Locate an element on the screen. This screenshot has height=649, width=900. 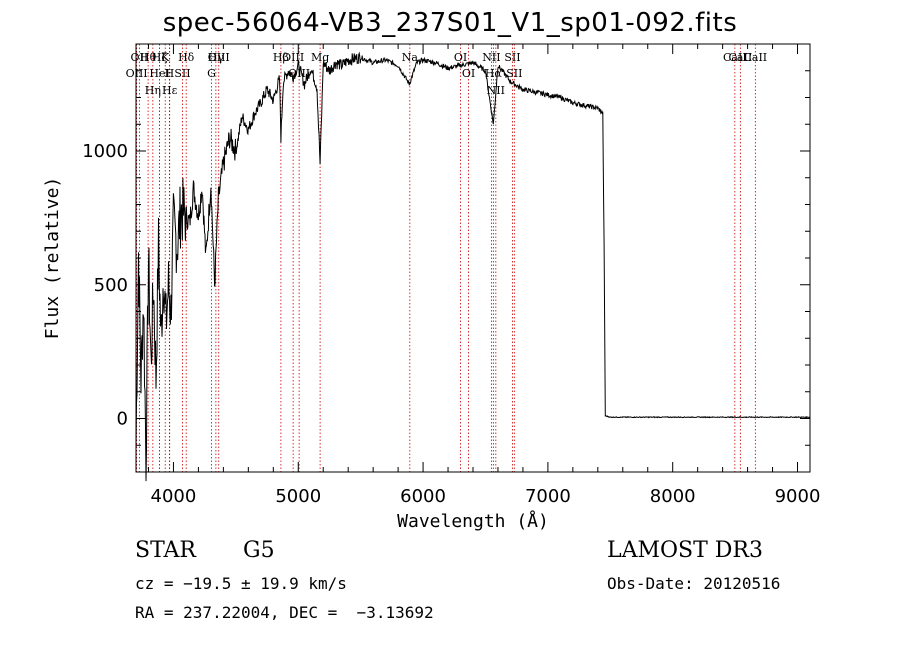
line-label: Hγ is located at coordinates (216, 57).